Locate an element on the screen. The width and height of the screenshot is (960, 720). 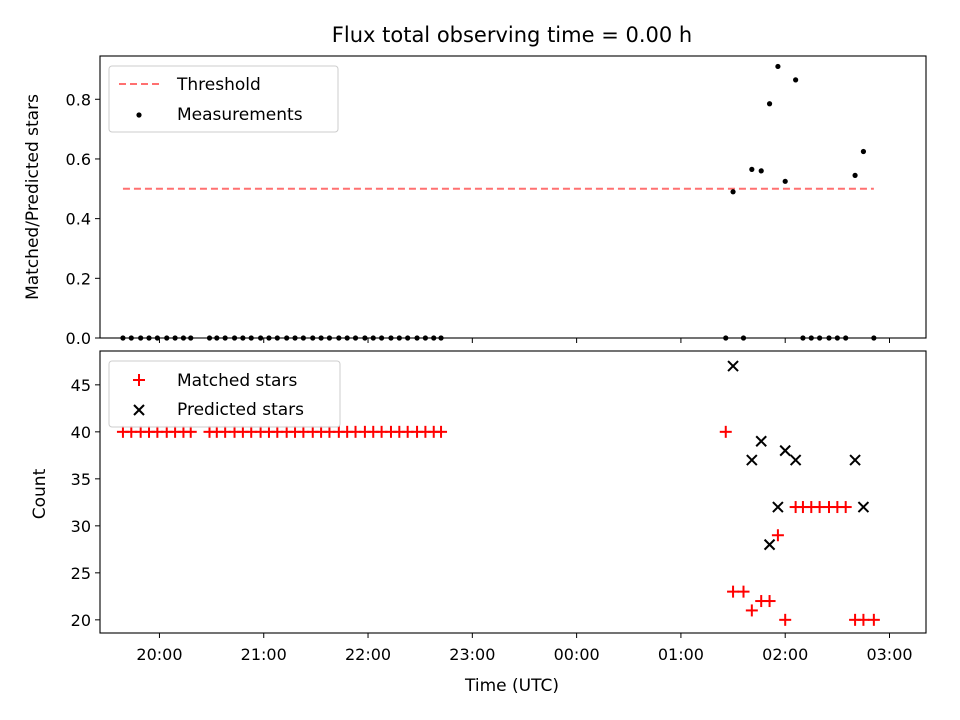
top-y-tick-label: 0.2 is located at coordinates (78, 278).